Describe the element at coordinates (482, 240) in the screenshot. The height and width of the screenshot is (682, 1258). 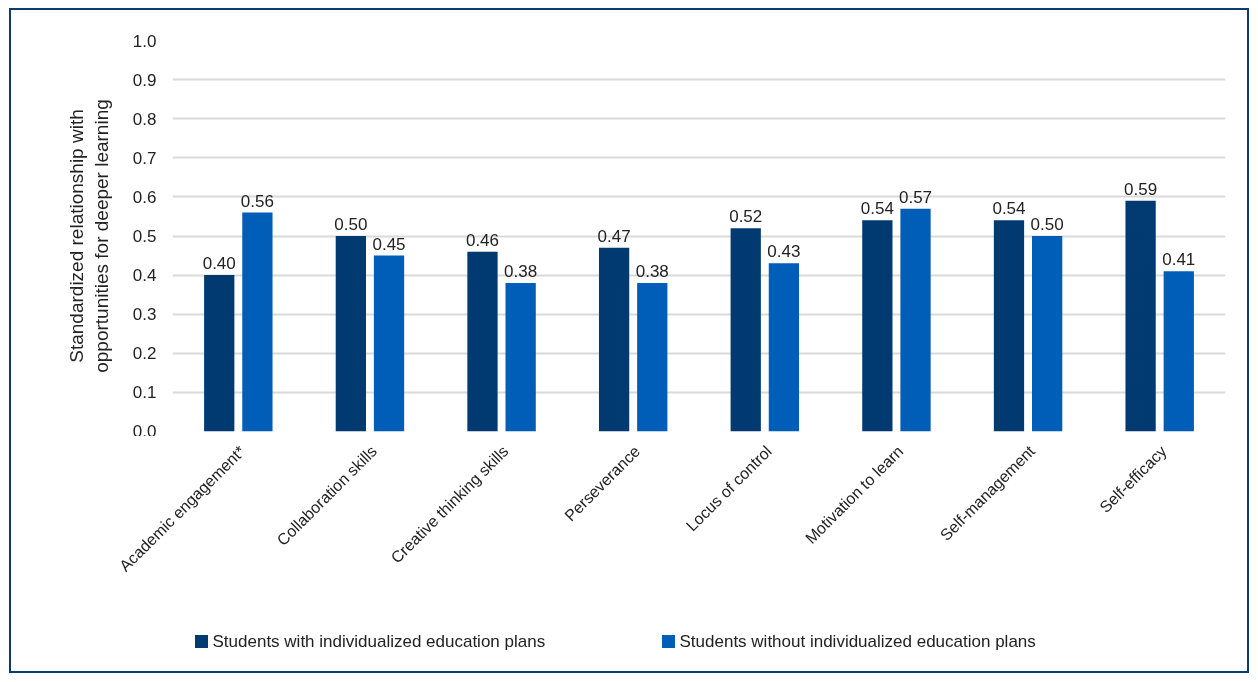
I see `data-label: 0.46` at that location.